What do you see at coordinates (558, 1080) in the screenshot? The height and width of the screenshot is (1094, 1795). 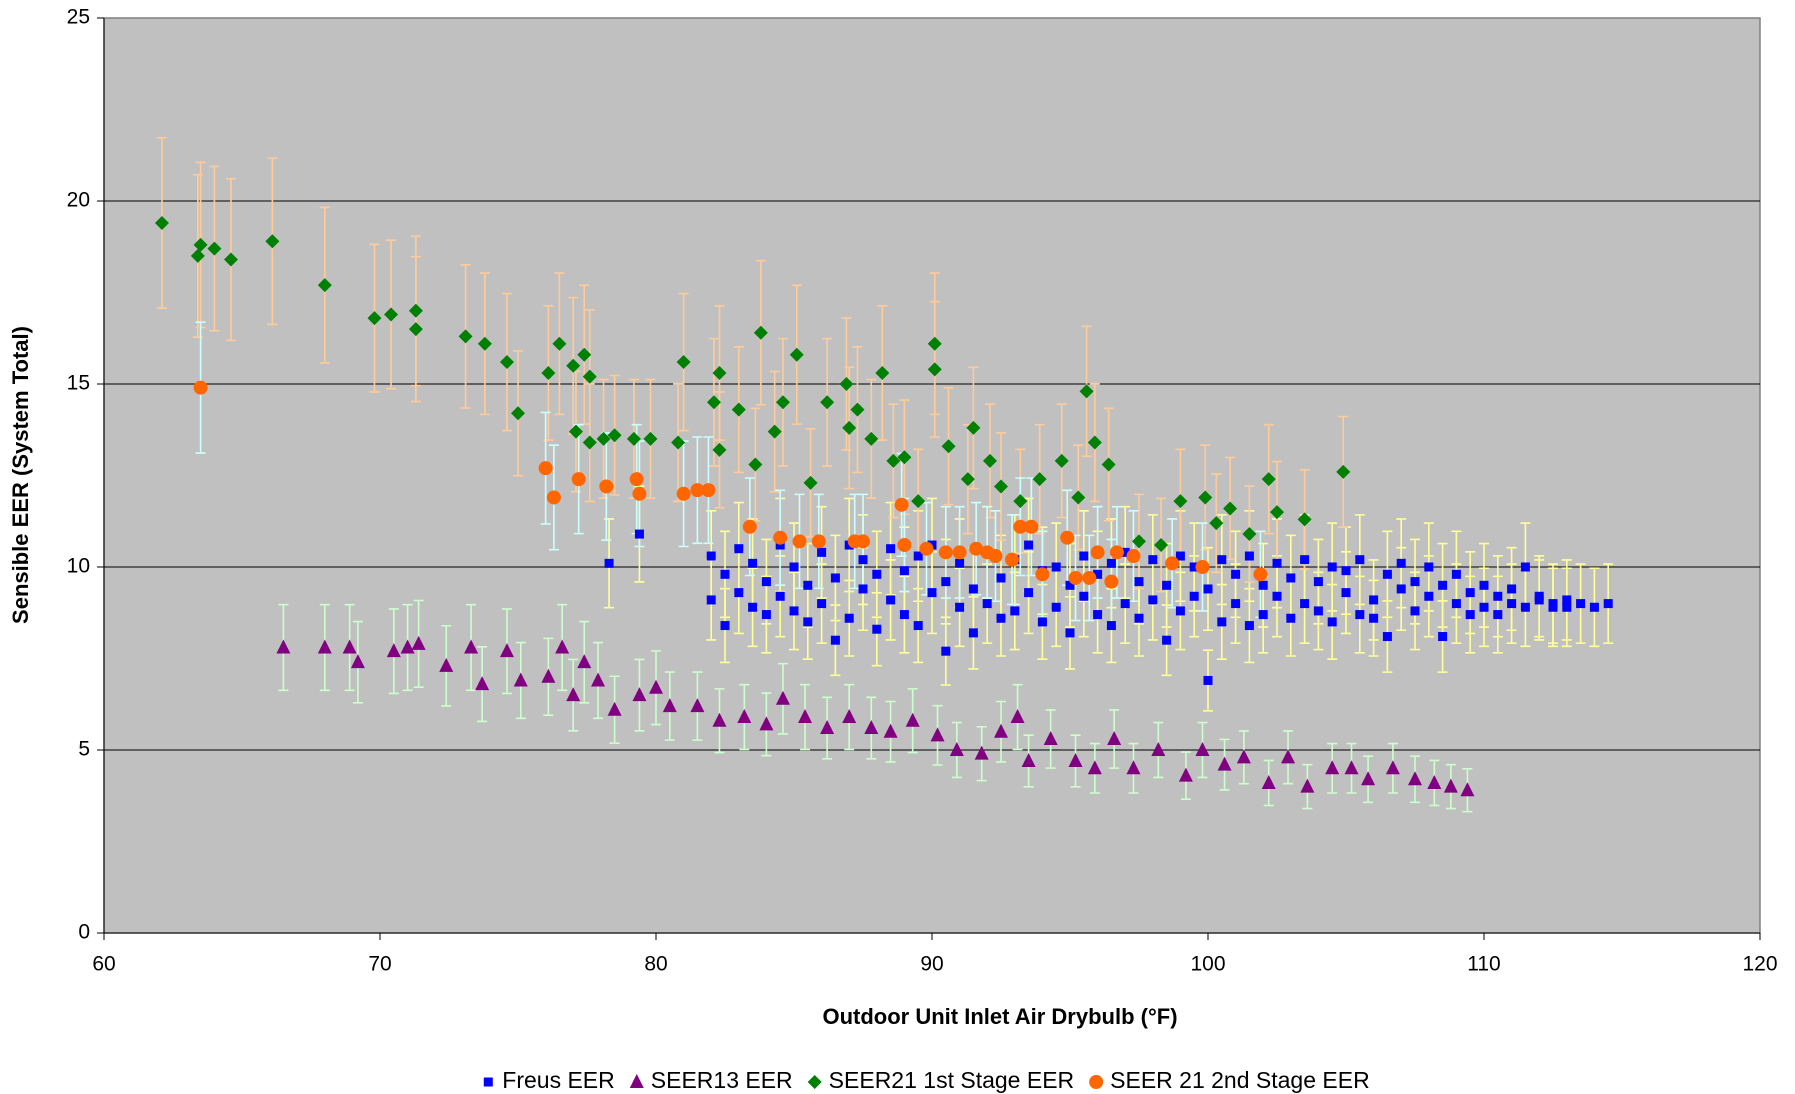 I see `legend-label: Freus EER` at bounding box center [558, 1080].